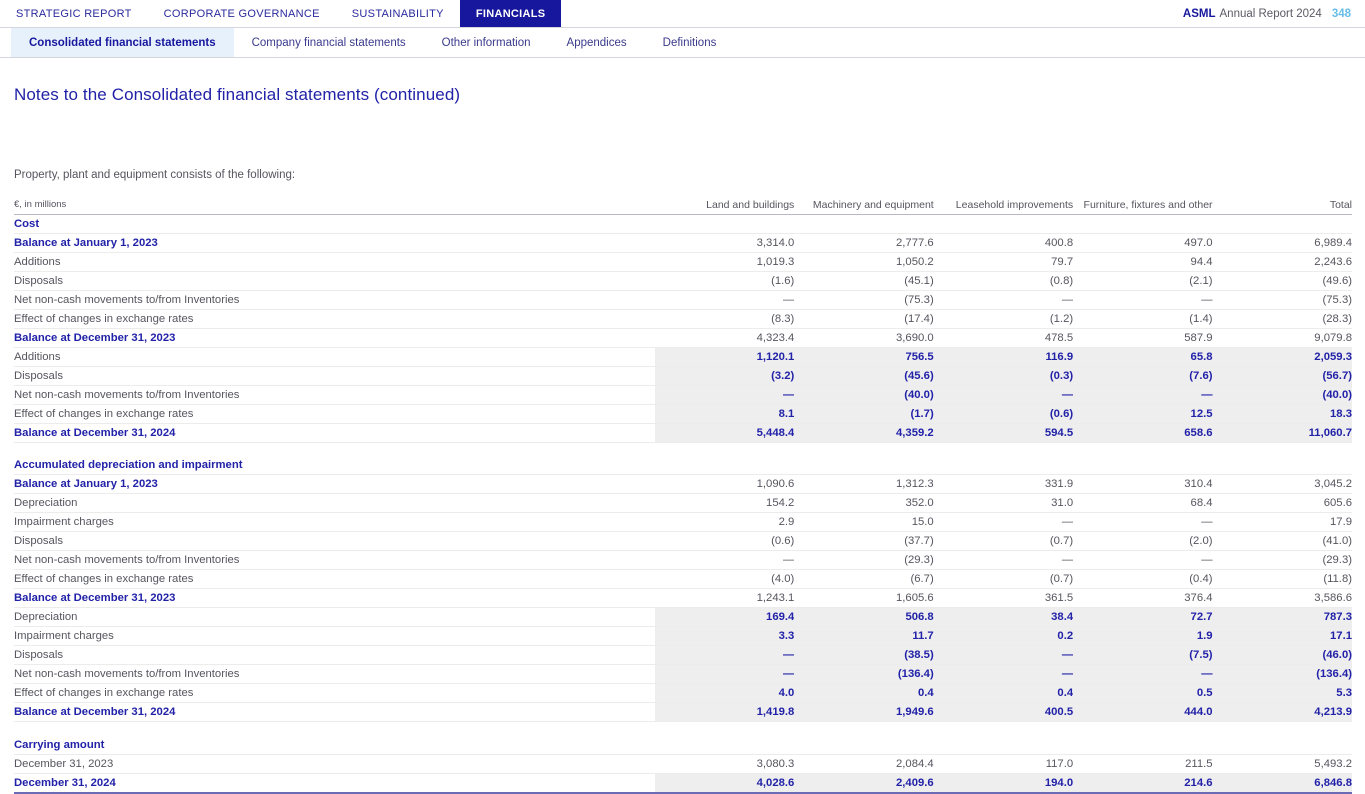  What do you see at coordinates (864, 484) in the screenshot?
I see `cell-value: 1,312.3` at bounding box center [864, 484].